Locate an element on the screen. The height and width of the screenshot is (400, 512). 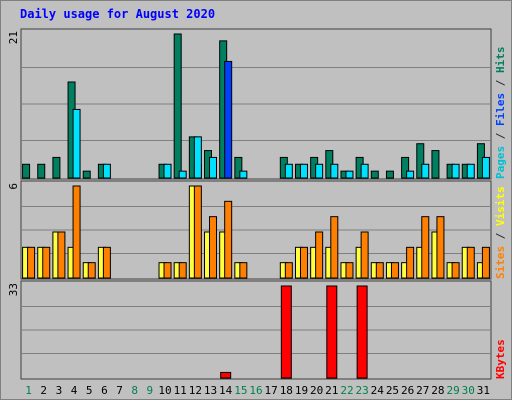
x-tick-label: 21 is located at coordinates (331, 390).